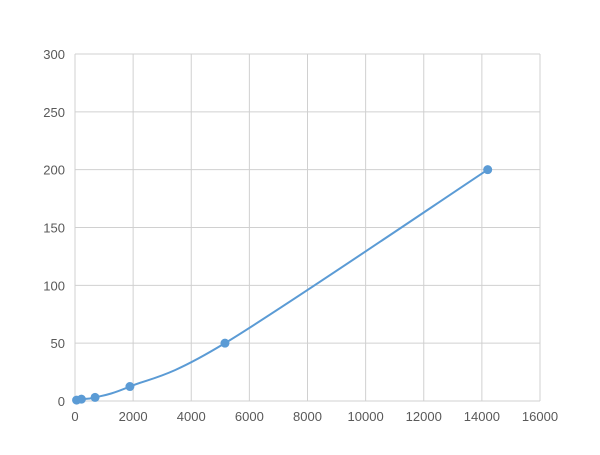 The height and width of the screenshot is (455, 600). Describe the element at coordinates (54, 285) in the screenshot. I see `y-tick-label: 100` at that location.